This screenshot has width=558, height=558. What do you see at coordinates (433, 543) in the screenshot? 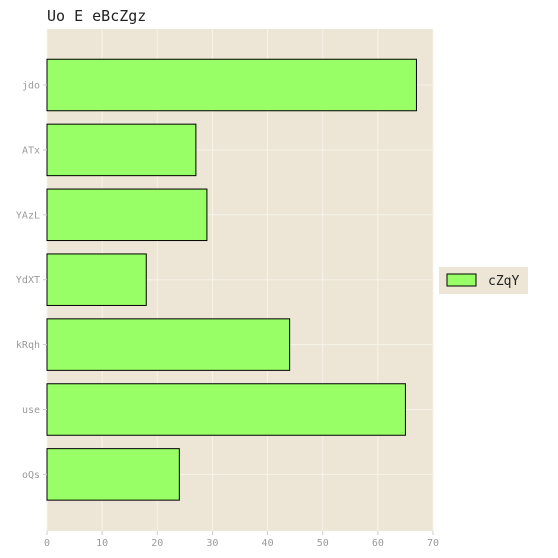
I see `x-tick-label: 70` at bounding box center [433, 543].